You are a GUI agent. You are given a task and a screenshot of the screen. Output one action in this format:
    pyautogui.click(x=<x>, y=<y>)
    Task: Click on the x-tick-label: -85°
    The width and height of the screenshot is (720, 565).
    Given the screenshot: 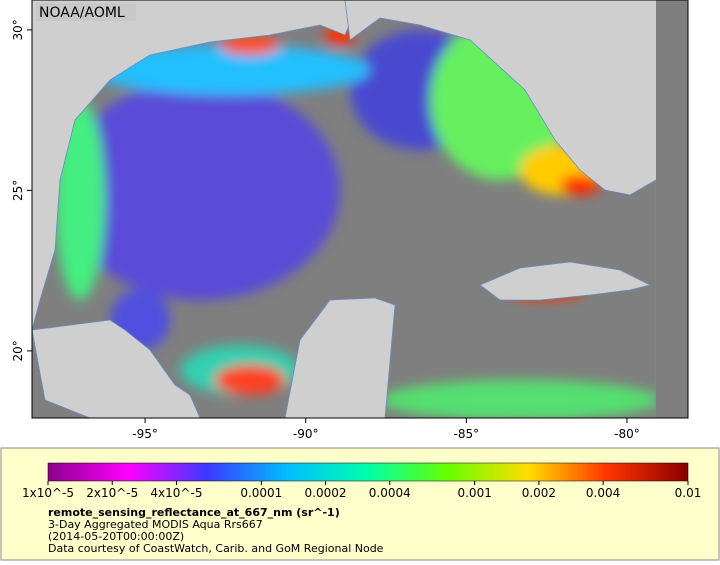 What is the action you would take?
    pyautogui.click(x=467, y=434)
    